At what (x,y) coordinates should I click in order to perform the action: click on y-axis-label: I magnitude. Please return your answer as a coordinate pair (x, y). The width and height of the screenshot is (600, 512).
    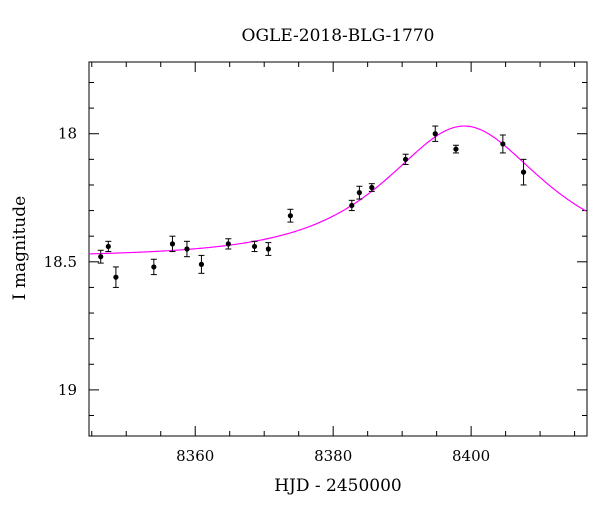
    Looking at the image, I should click on (20, 248).